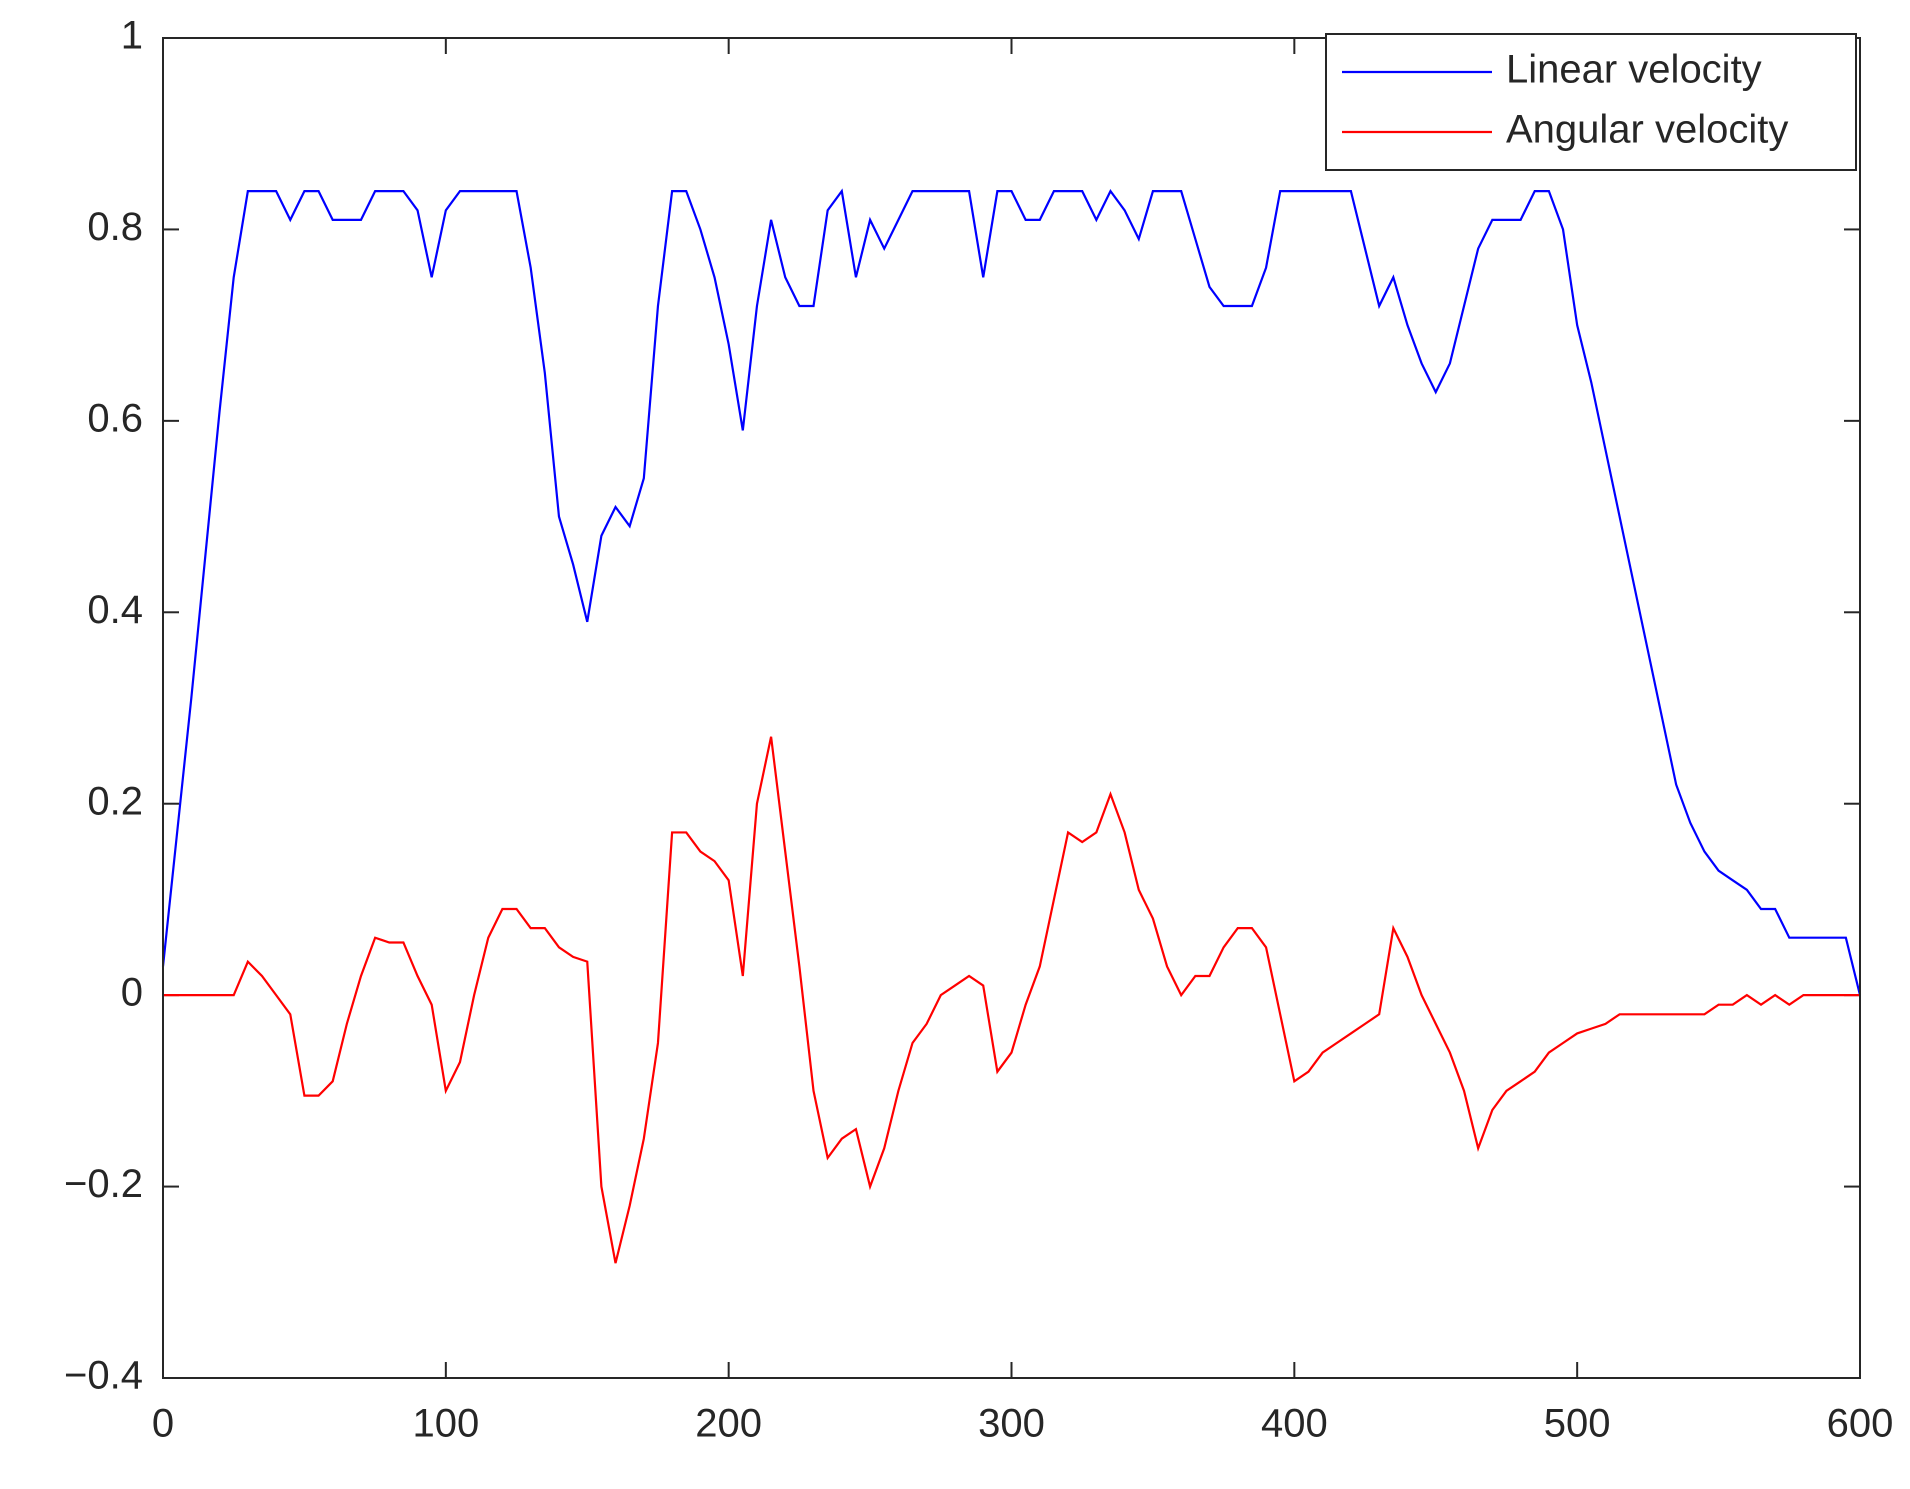 Image resolution: width=1910 pixels, height=1489 pixels. Describe the element at coordinates (1011, 1424) in the screenshot. I see `x-tick-label: 300` at that location.